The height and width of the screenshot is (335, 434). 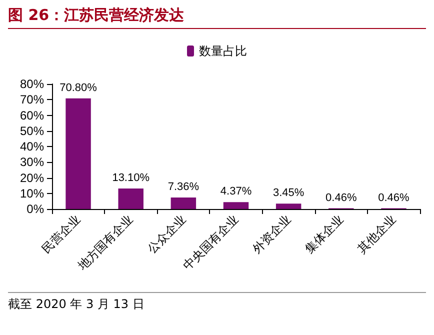 I want to click on y-tick-label: 70%, so click(x=32, y=99).